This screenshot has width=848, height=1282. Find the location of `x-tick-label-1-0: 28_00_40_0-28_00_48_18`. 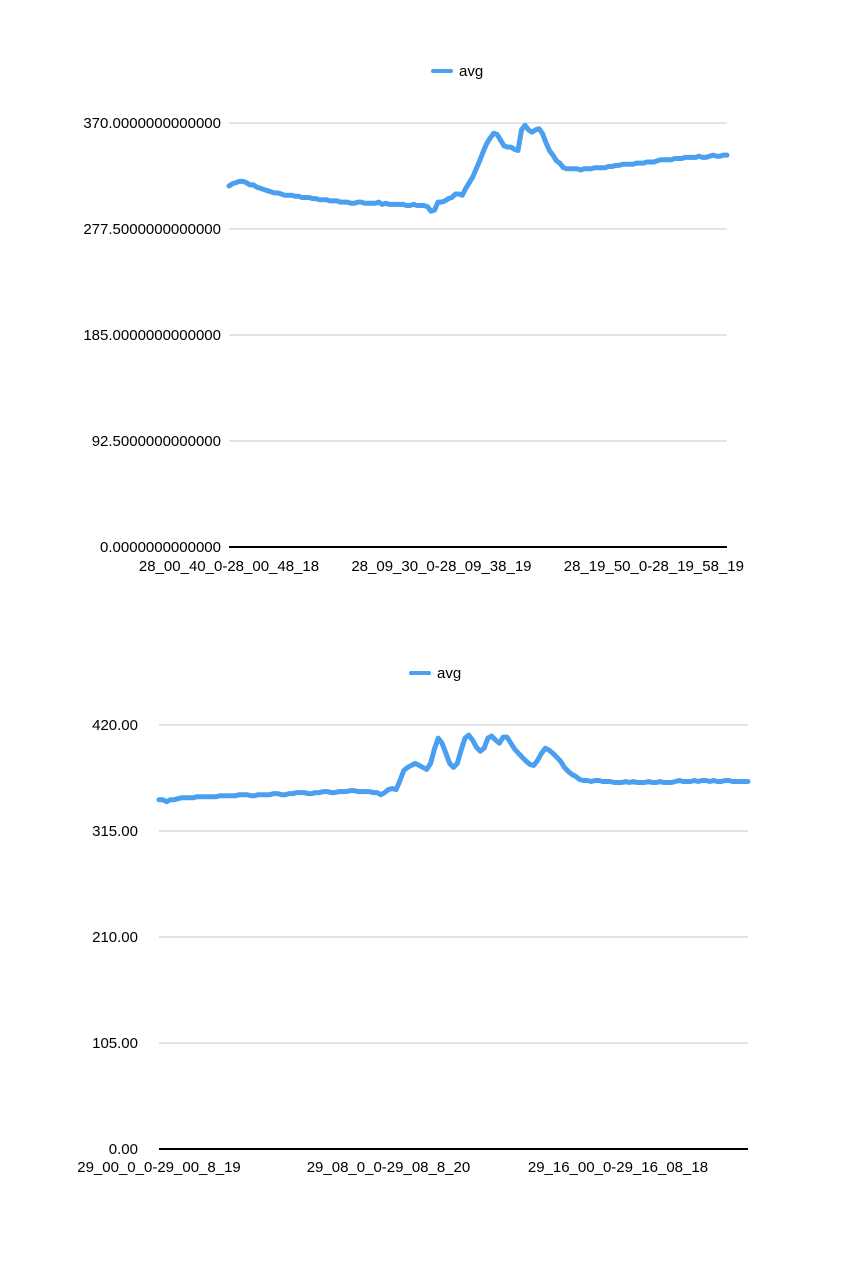

x-tick-label-1-0: 28_00_40_0-28_00_48_18 is located at coordinates (229, 566).